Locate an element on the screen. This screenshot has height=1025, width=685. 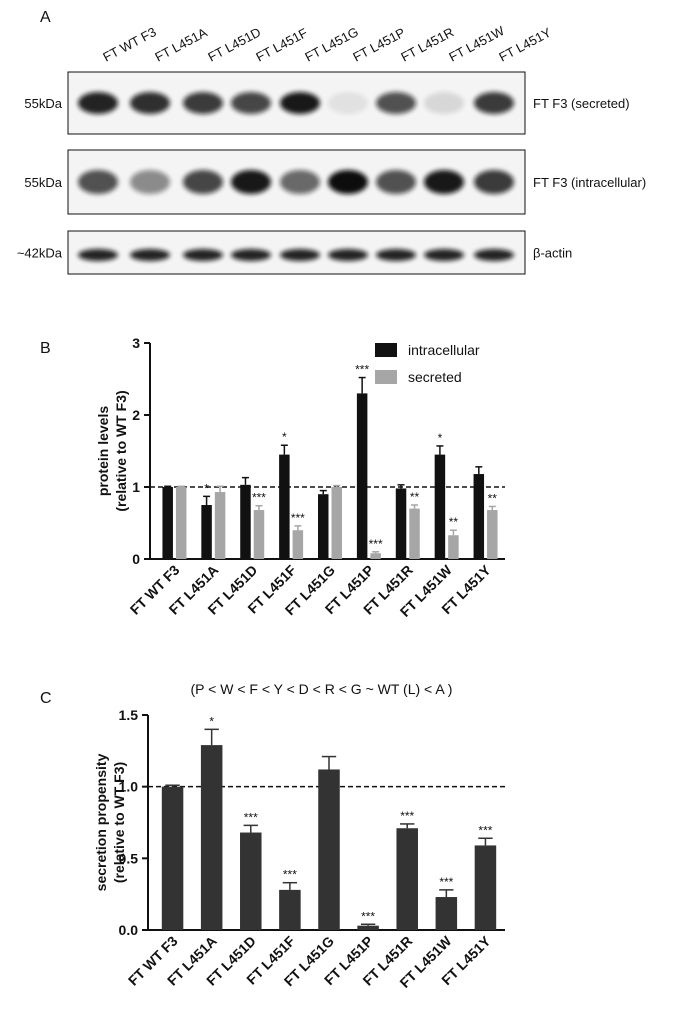
panel-letter: B is located at coordinates (45, 348).